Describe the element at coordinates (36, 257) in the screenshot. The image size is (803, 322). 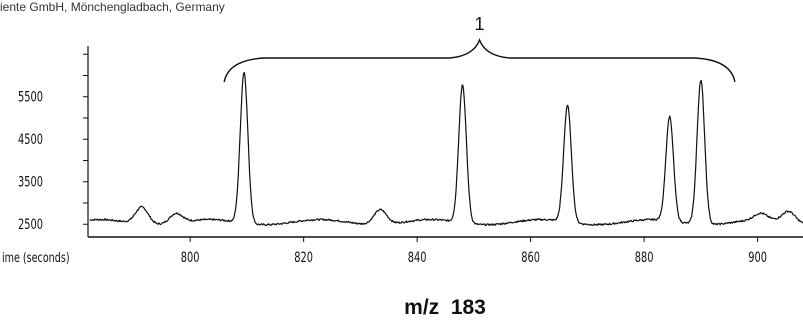
I see `x-axis-label: ime (seconds)` at that location.